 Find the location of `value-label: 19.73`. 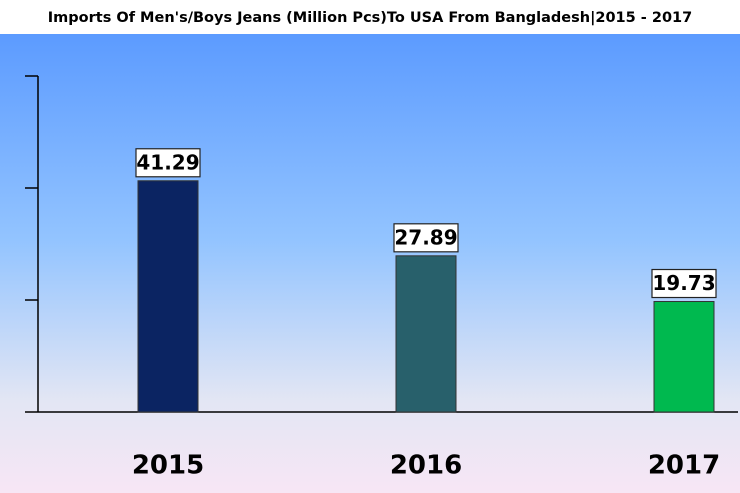

value-label: 19.73 is located at coordinates (683, 283).